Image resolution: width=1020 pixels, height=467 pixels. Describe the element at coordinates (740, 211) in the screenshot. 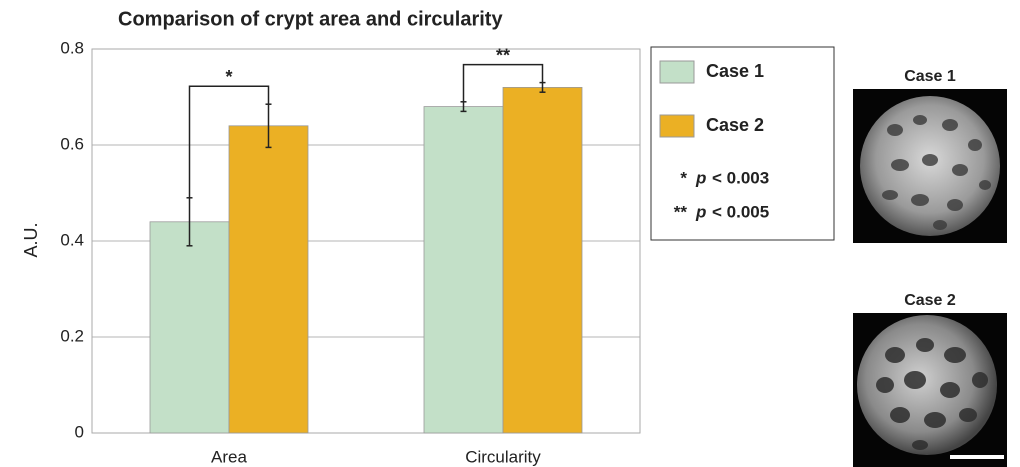

I see `note-text: < 0.005` at that location.